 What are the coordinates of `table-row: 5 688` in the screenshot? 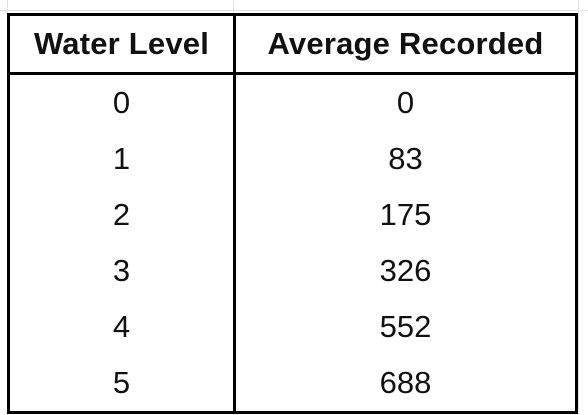 It's located at (292, 384).